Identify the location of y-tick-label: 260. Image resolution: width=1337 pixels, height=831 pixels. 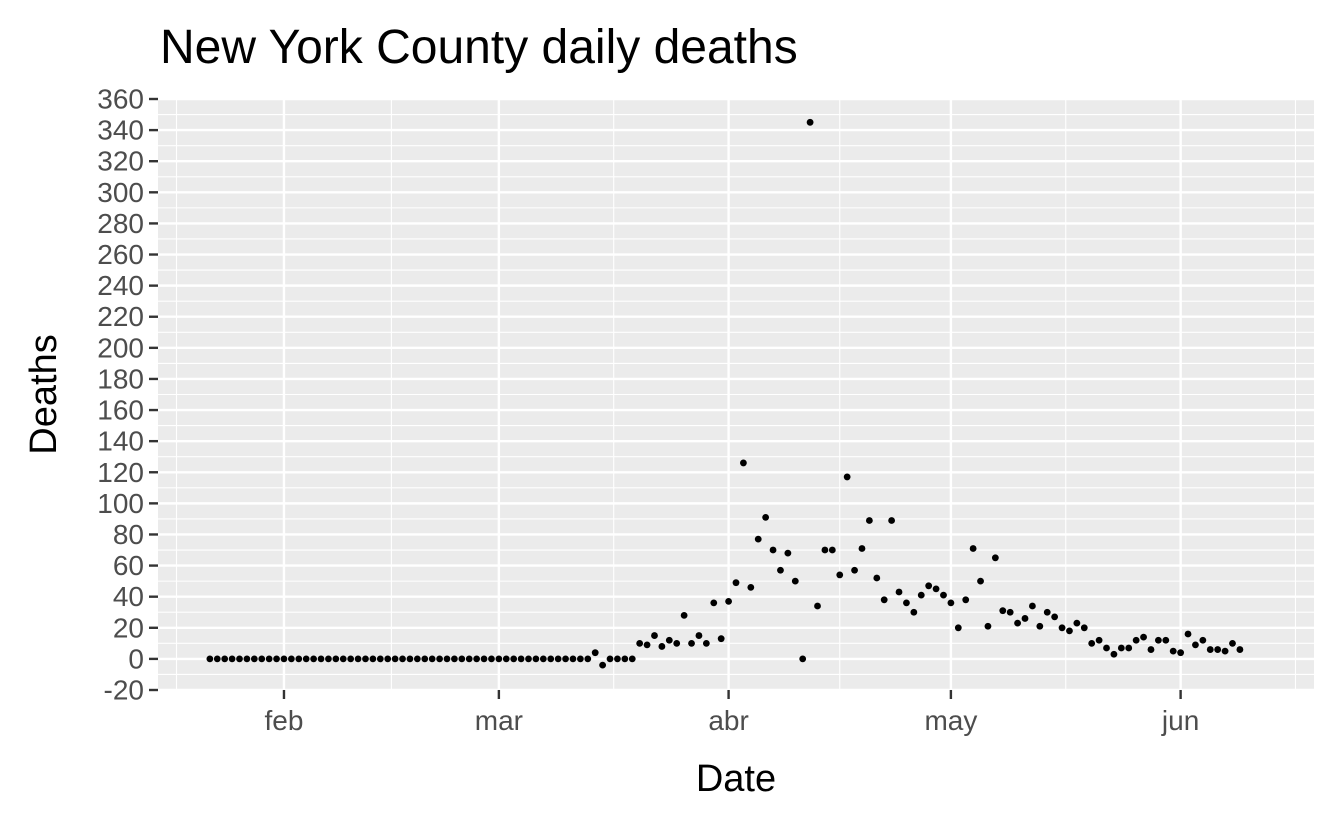
(120, 254).